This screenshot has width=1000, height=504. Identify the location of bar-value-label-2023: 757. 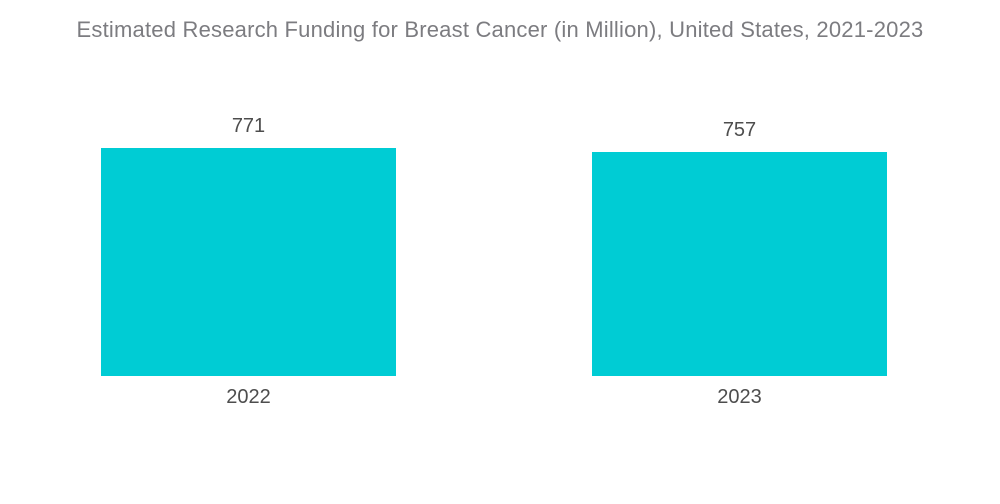
(739, 130).